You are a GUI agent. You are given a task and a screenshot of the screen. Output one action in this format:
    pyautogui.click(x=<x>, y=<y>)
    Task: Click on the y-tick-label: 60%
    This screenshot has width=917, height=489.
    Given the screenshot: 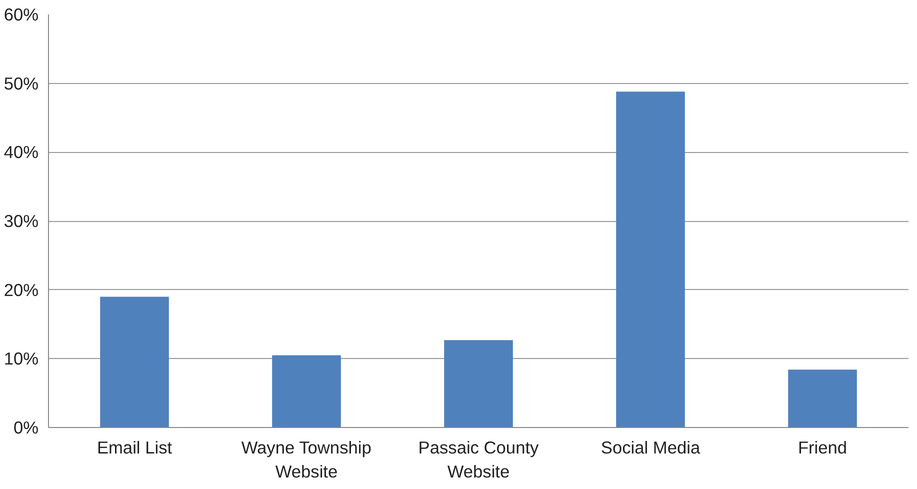 What is the action you would take?
    pyautogui.click(x=21, y=14)
    